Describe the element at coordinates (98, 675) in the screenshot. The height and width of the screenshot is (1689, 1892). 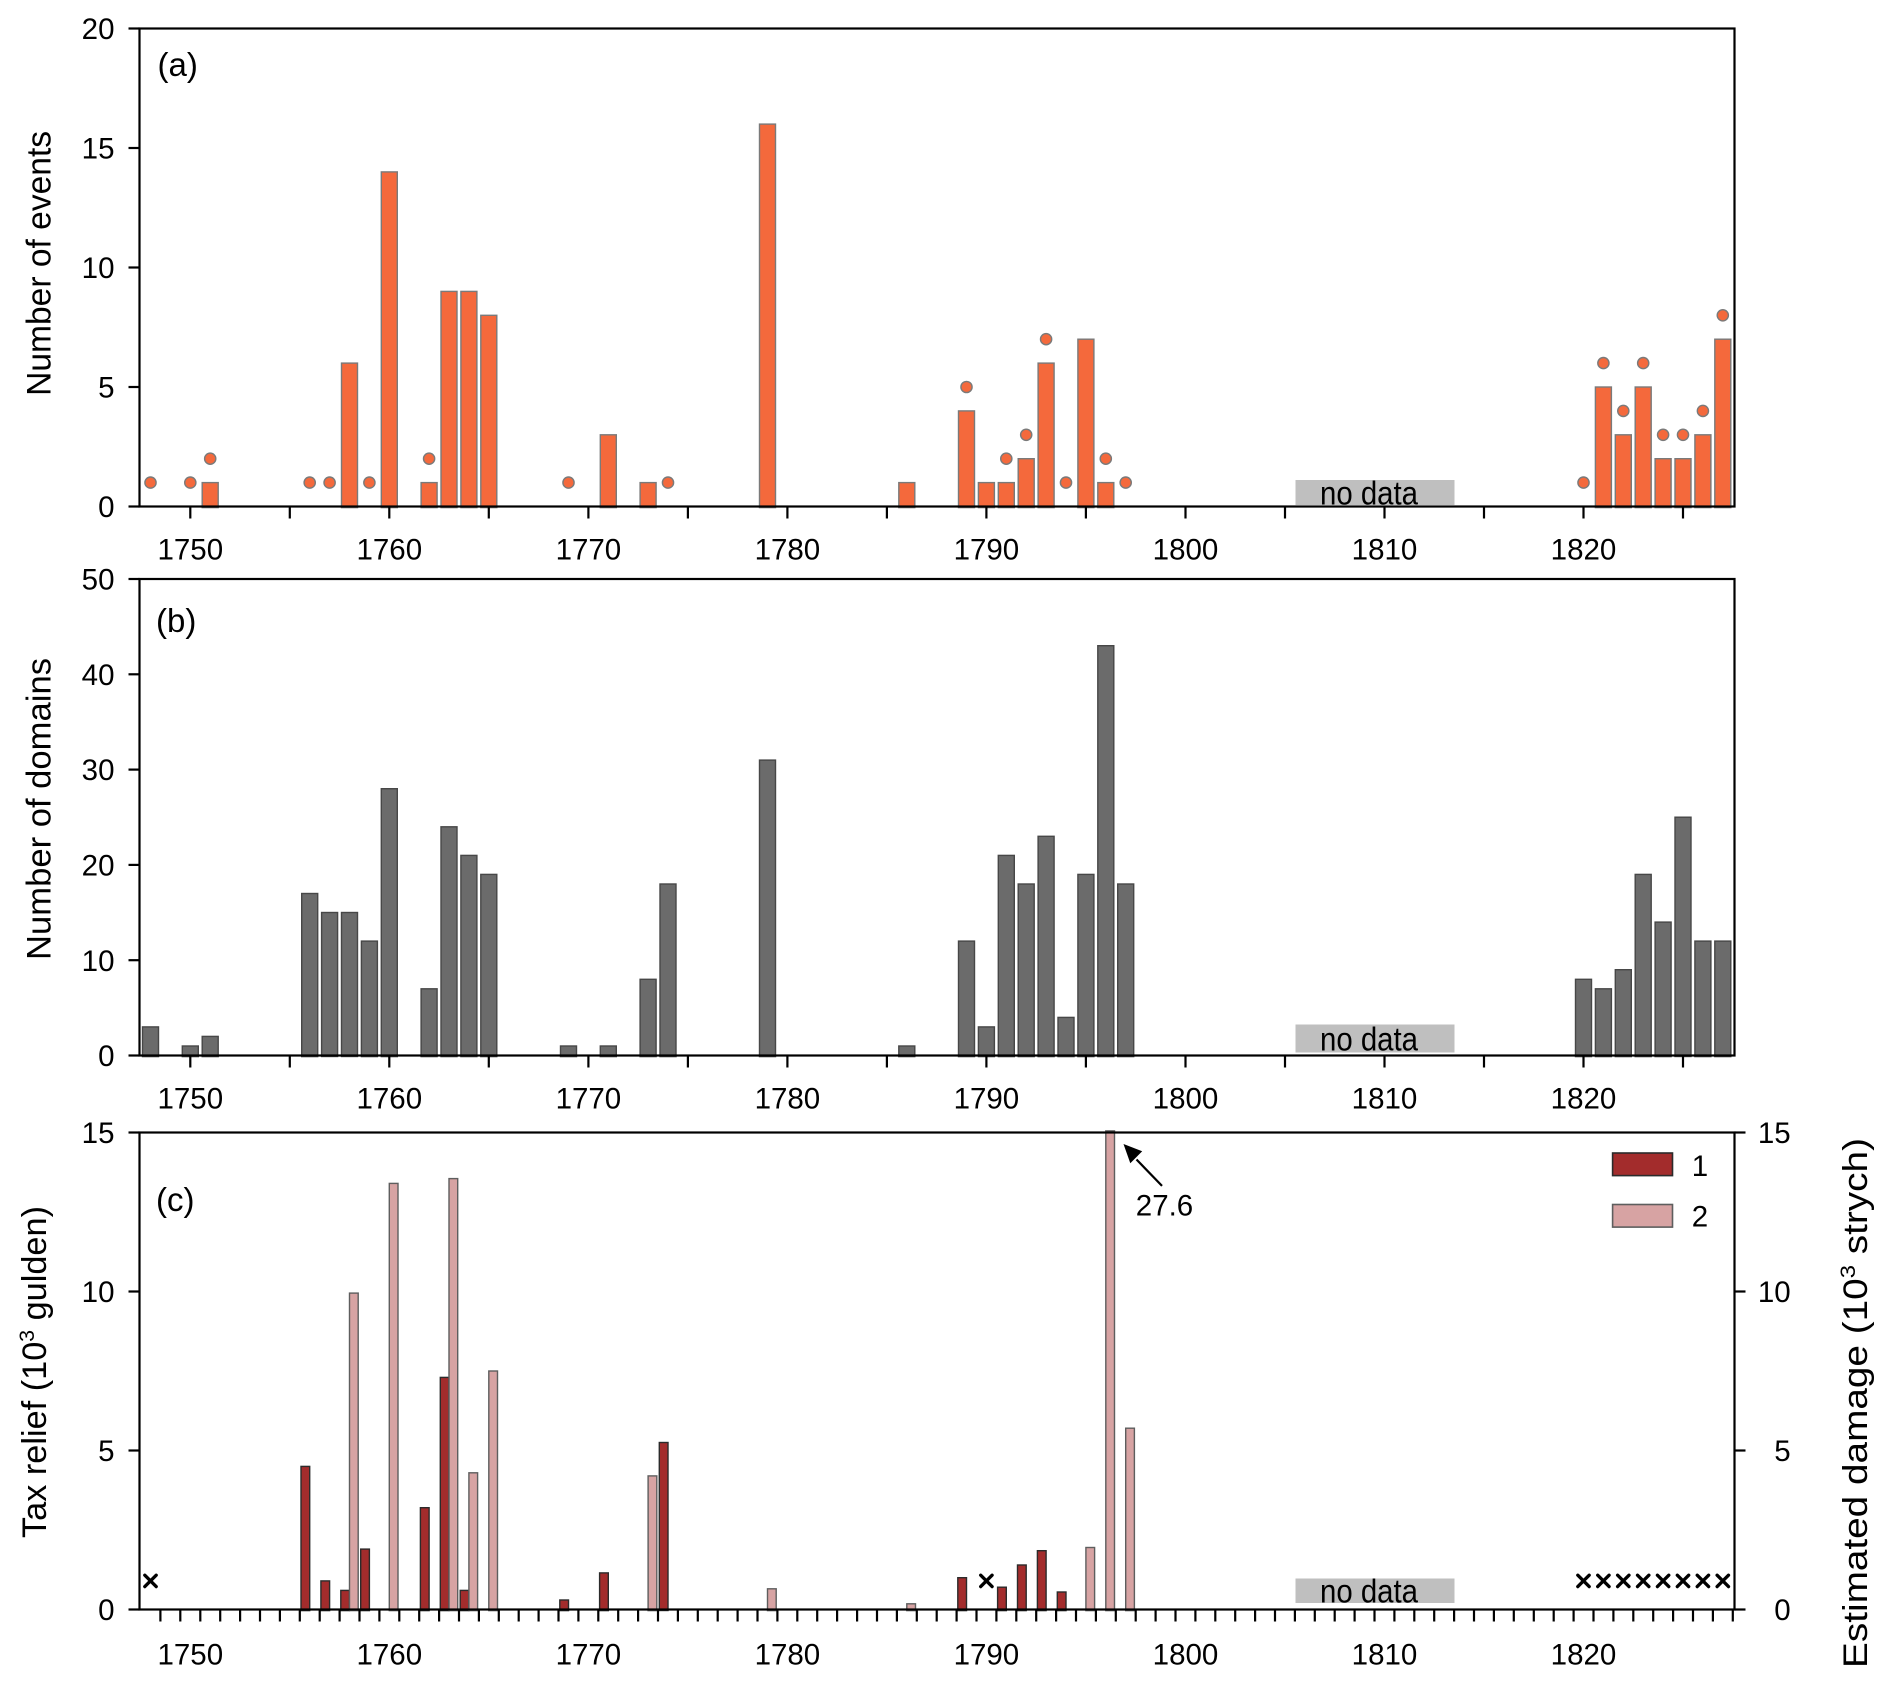
I see `svg-text: 40` at that location.